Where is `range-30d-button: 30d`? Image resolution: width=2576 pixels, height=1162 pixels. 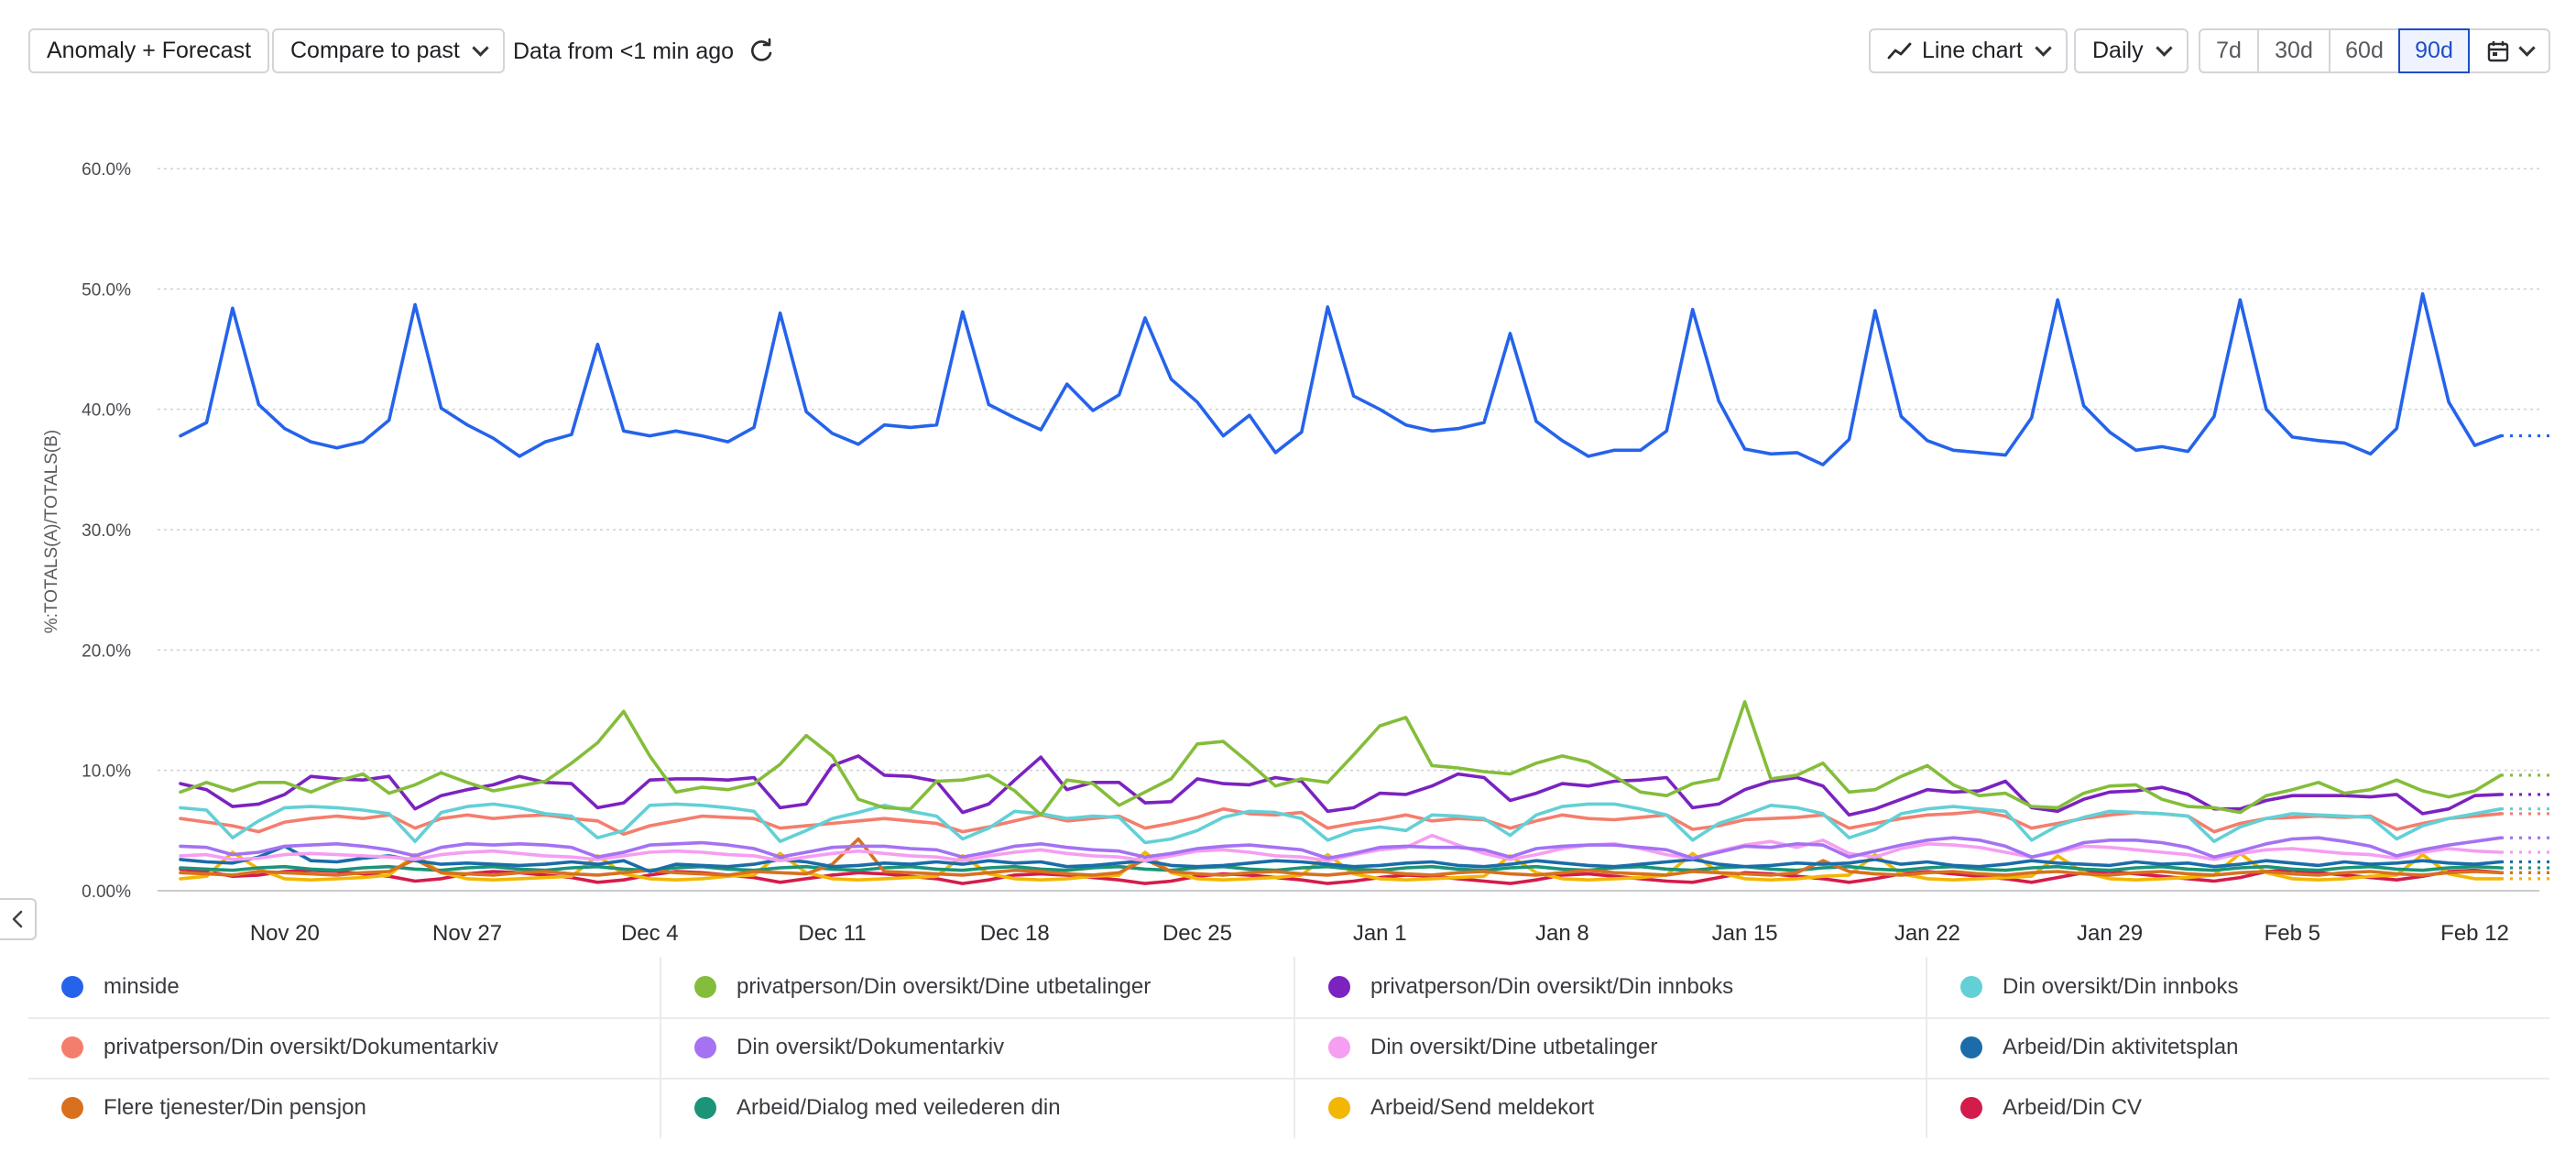
range-30d-button: 30d is located at coordinates (2294, 50).